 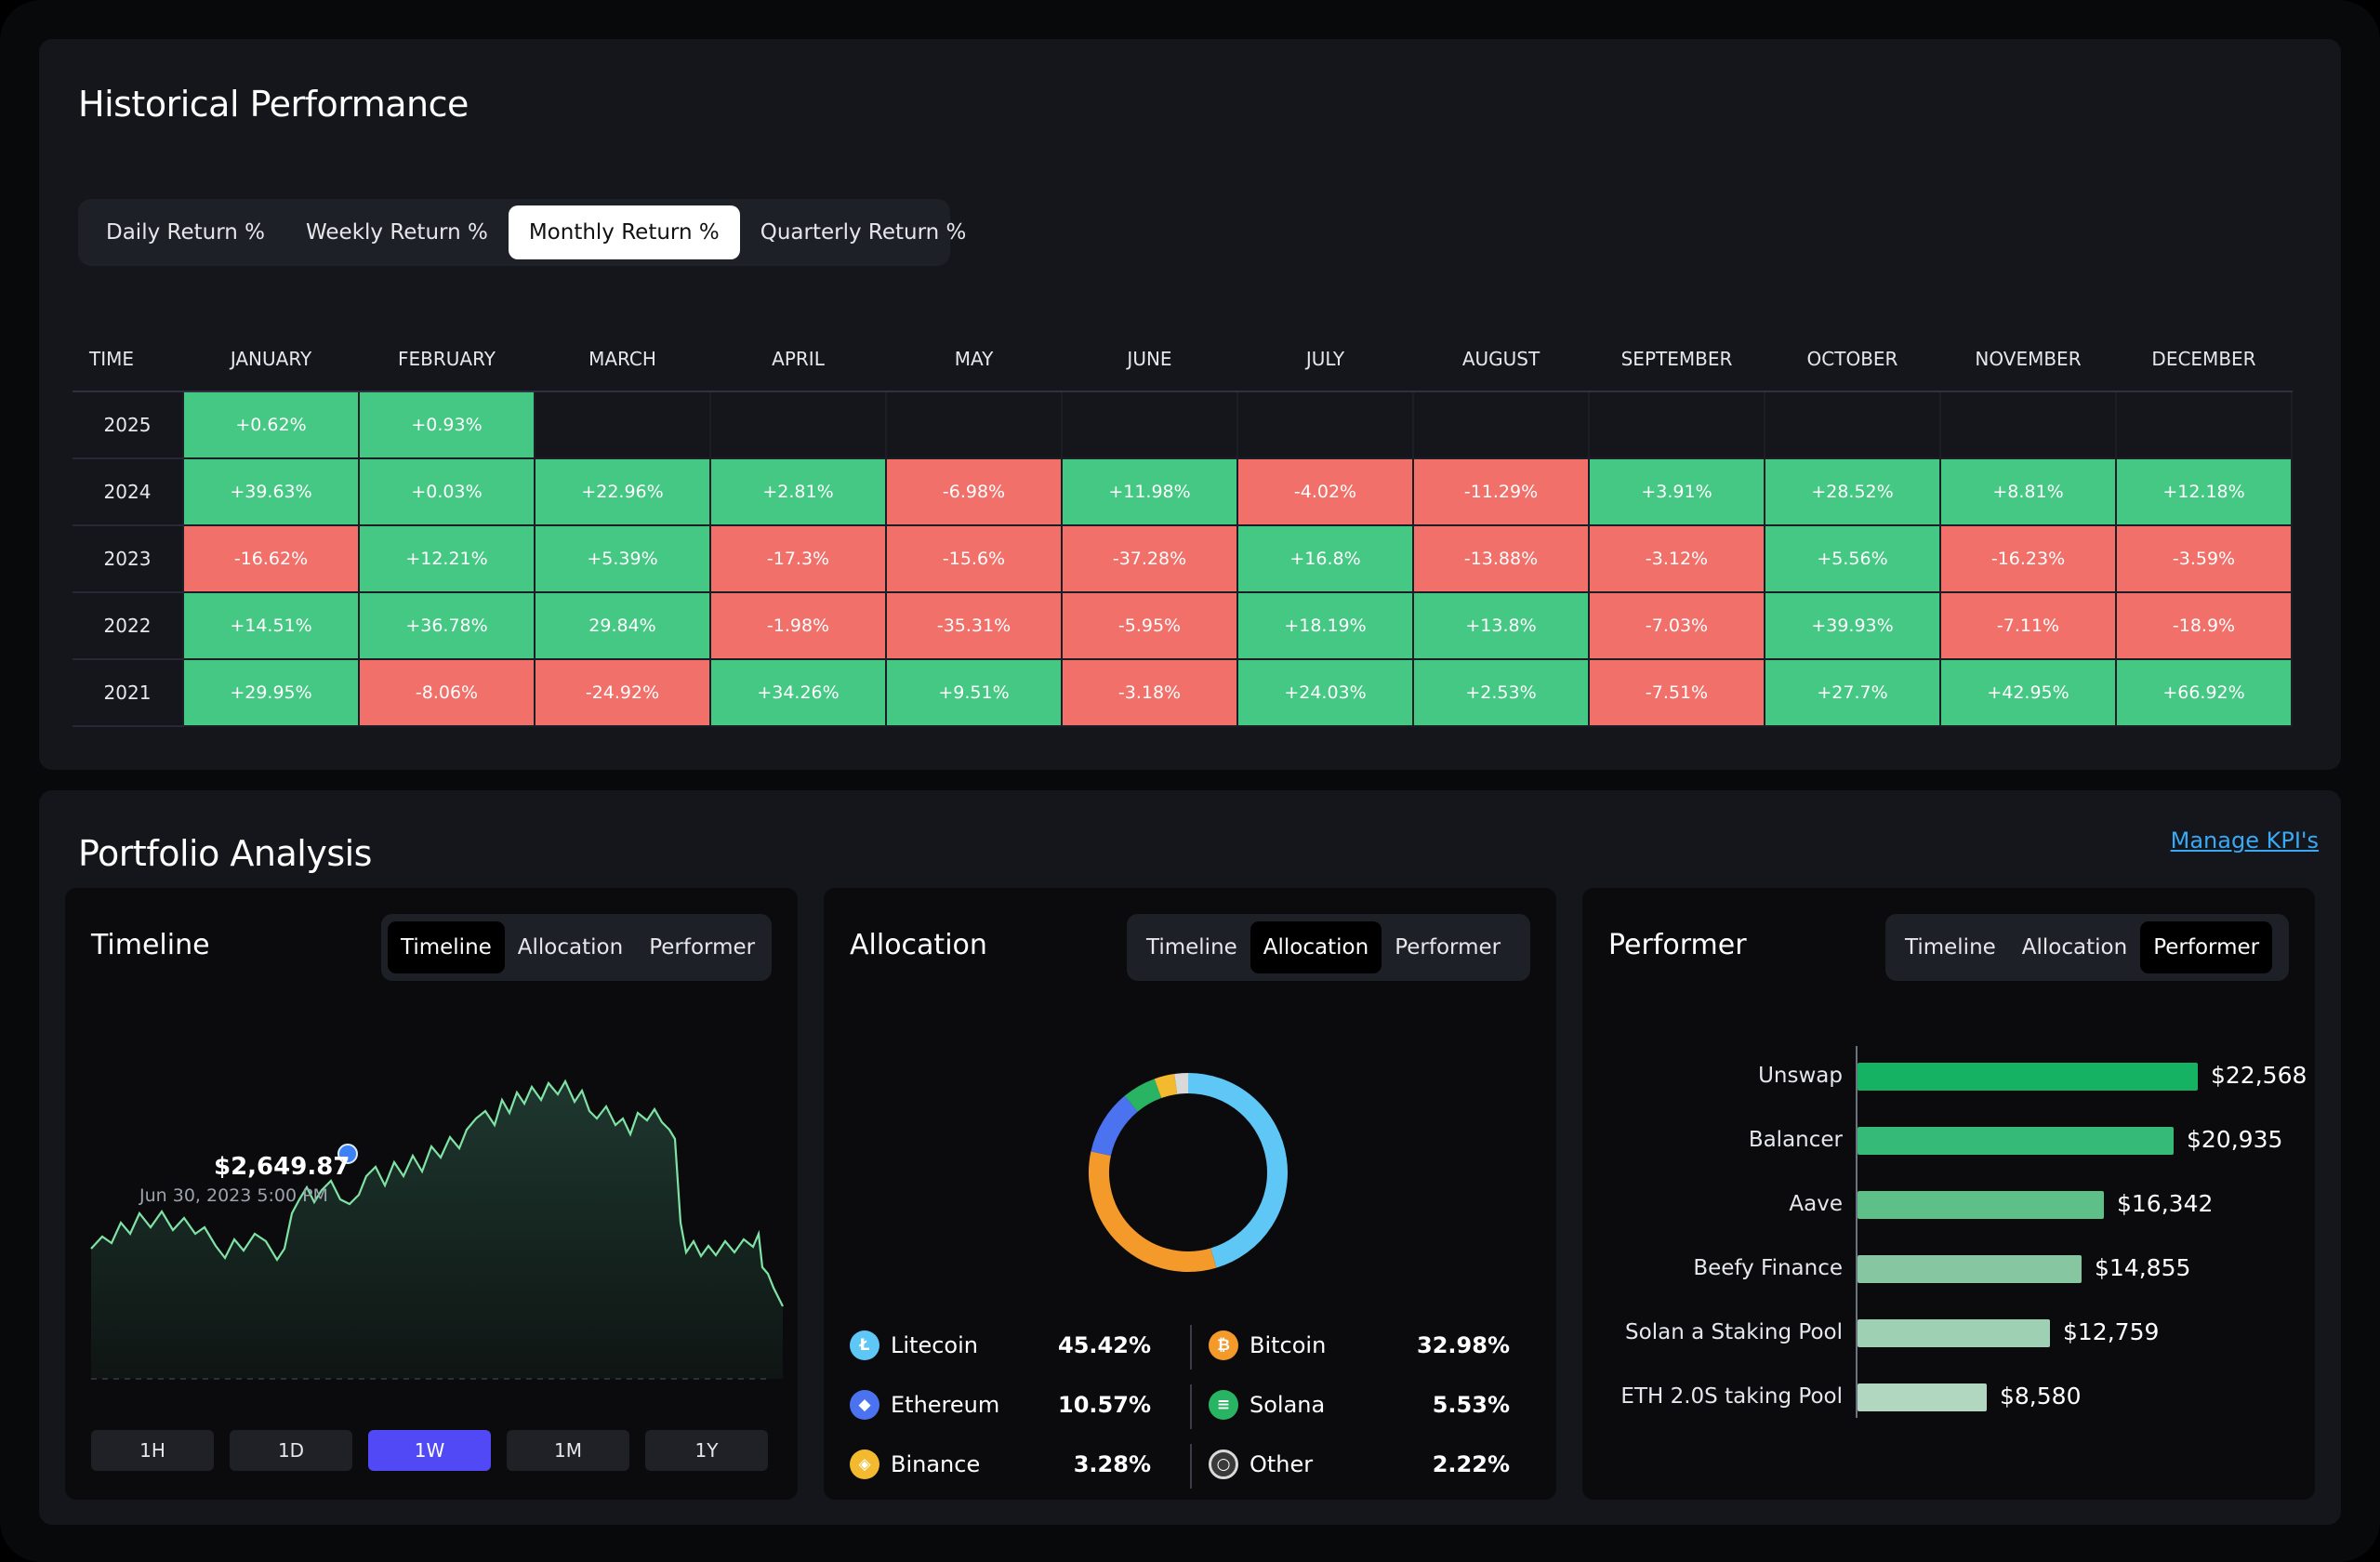 I want to click on legend-percent: 45.42%, so click(x=1104, y=1345).